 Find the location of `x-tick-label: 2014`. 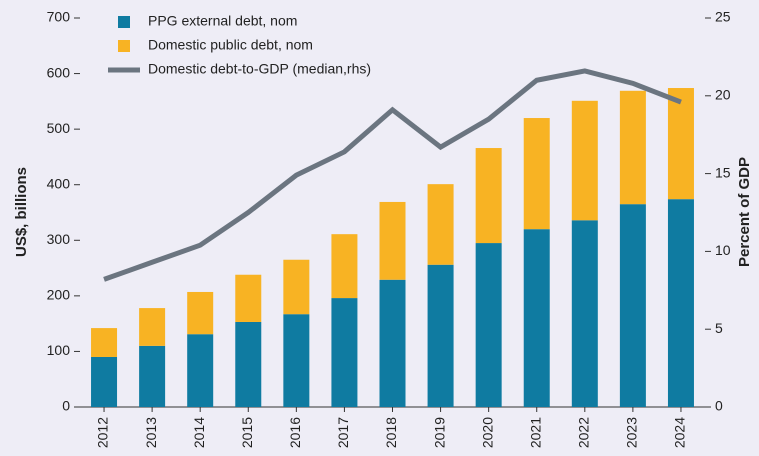

x-tick-label: 2014 is located at coordinates (199, 432).